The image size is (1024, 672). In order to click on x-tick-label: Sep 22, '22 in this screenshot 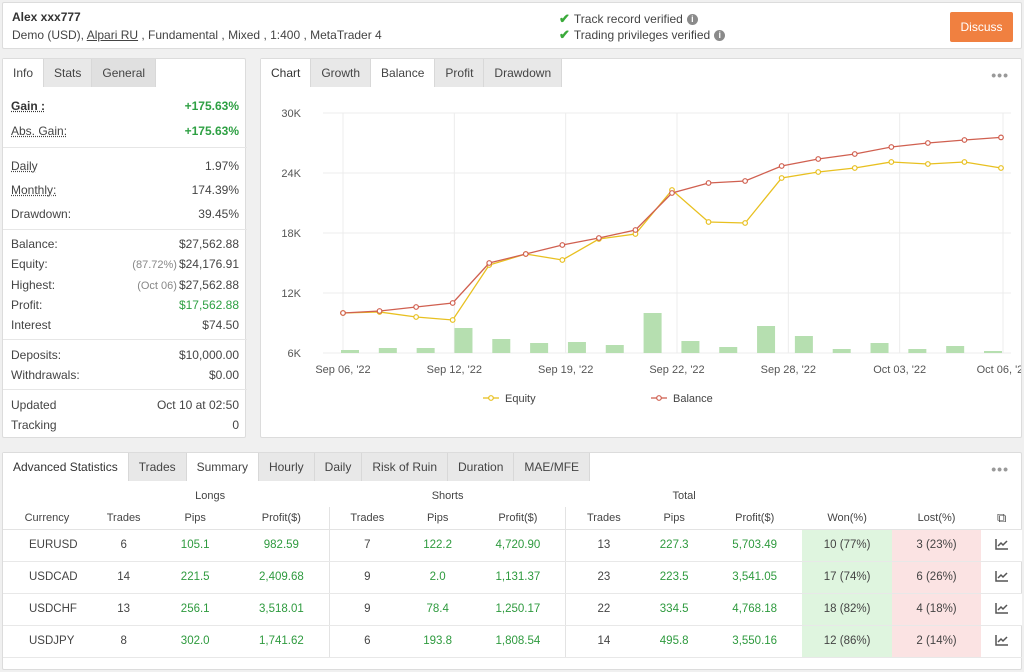, I will do `click(676, 370)`.